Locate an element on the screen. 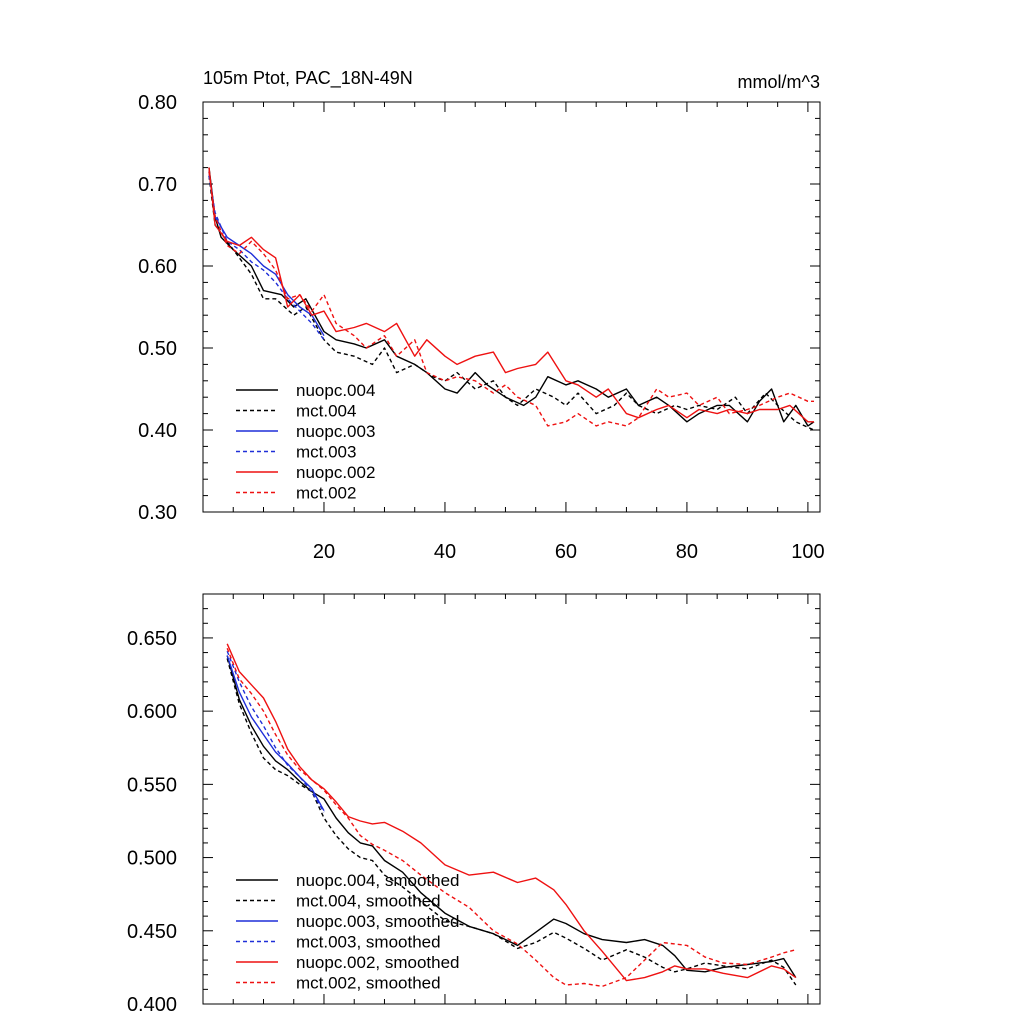 The image size is (1024, 1029). series-line-nuopc-003-smoothed is located at coordinates (275, 733).